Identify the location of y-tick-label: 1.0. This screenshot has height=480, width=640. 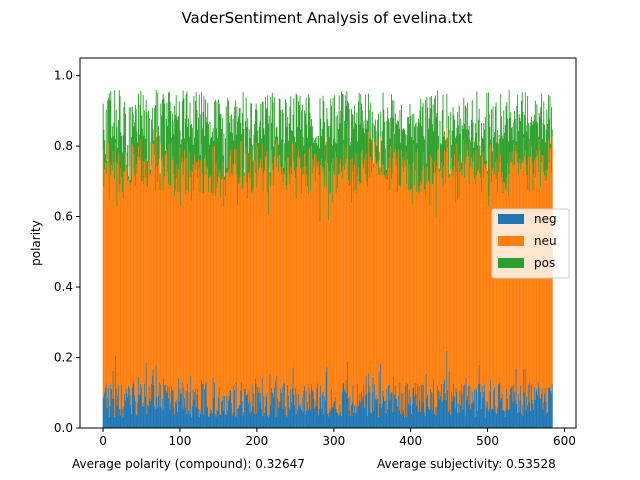
(63, 76).